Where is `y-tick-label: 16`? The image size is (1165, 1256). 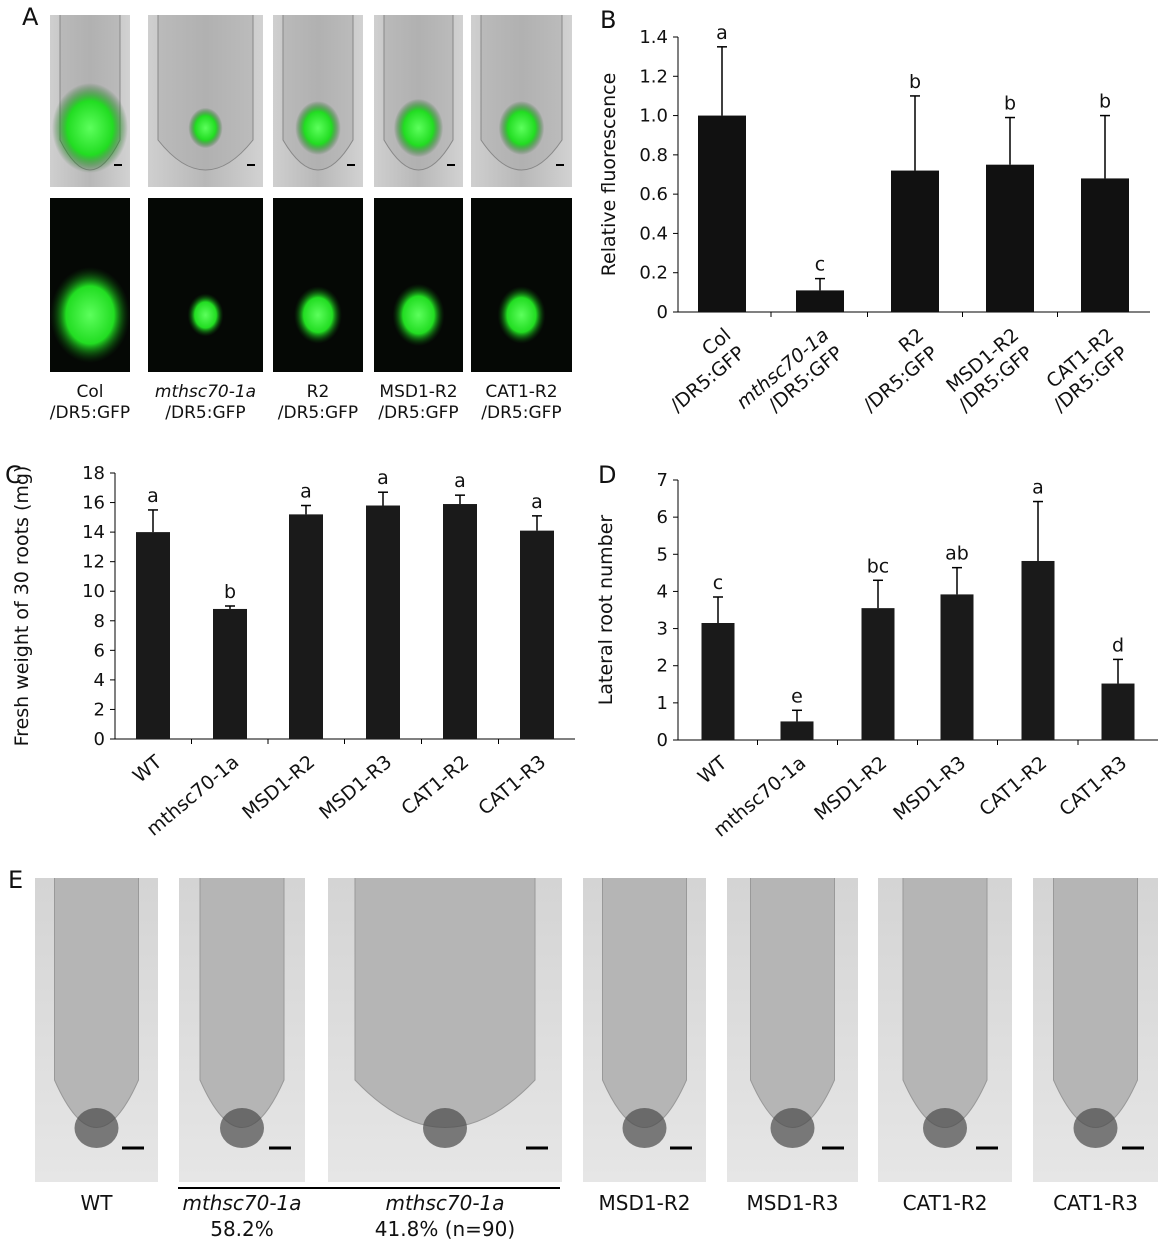
y-tick-label: 16 is located at coordinates (93, 503).